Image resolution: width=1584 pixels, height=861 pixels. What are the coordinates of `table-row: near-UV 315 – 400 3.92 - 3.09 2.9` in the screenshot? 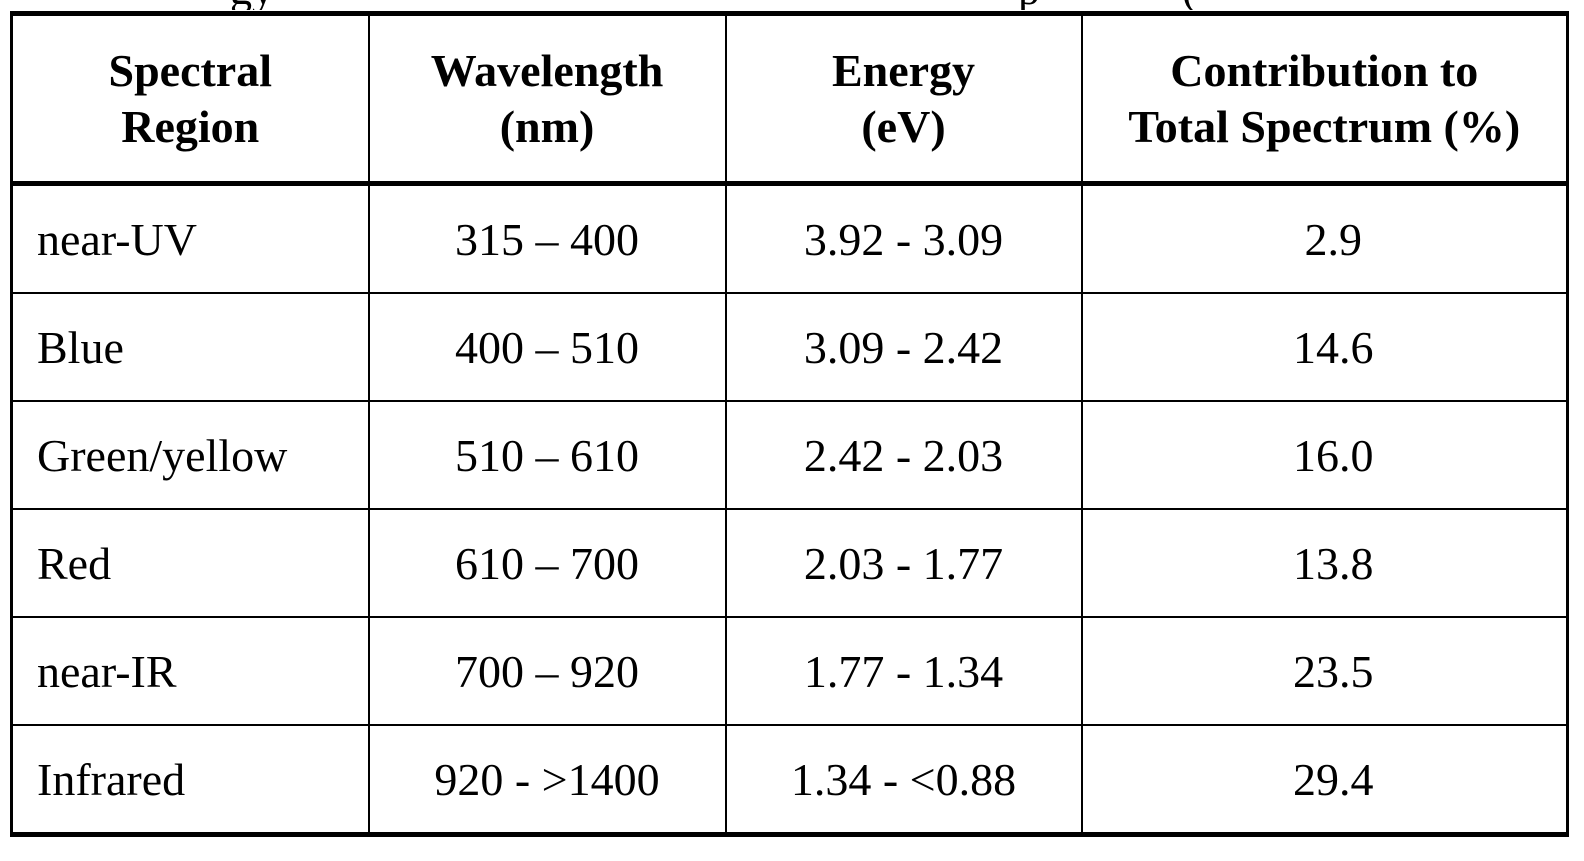 It's located at (789, 238).